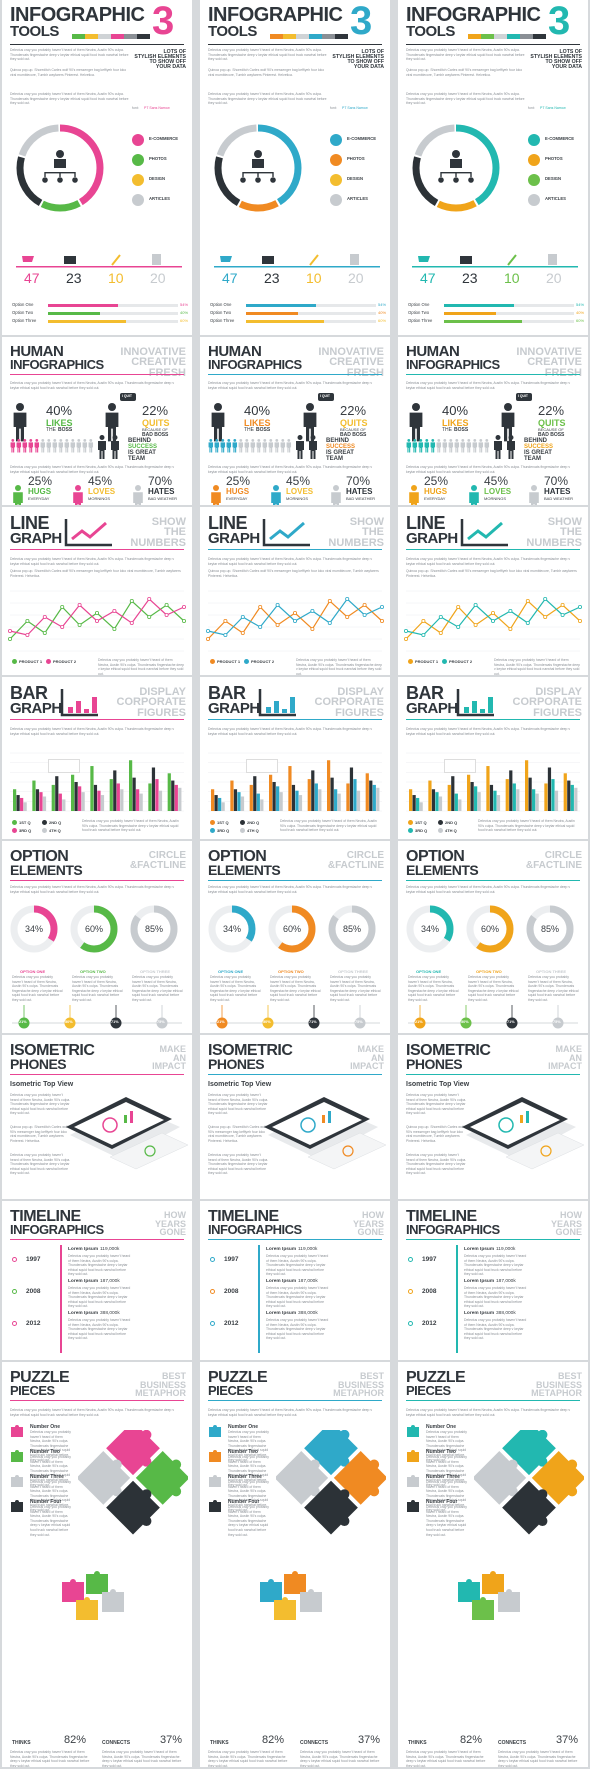 The width and height of the screenshot is (590, 1769). I want to click on stat-percent: 25%, so click(238, 481).